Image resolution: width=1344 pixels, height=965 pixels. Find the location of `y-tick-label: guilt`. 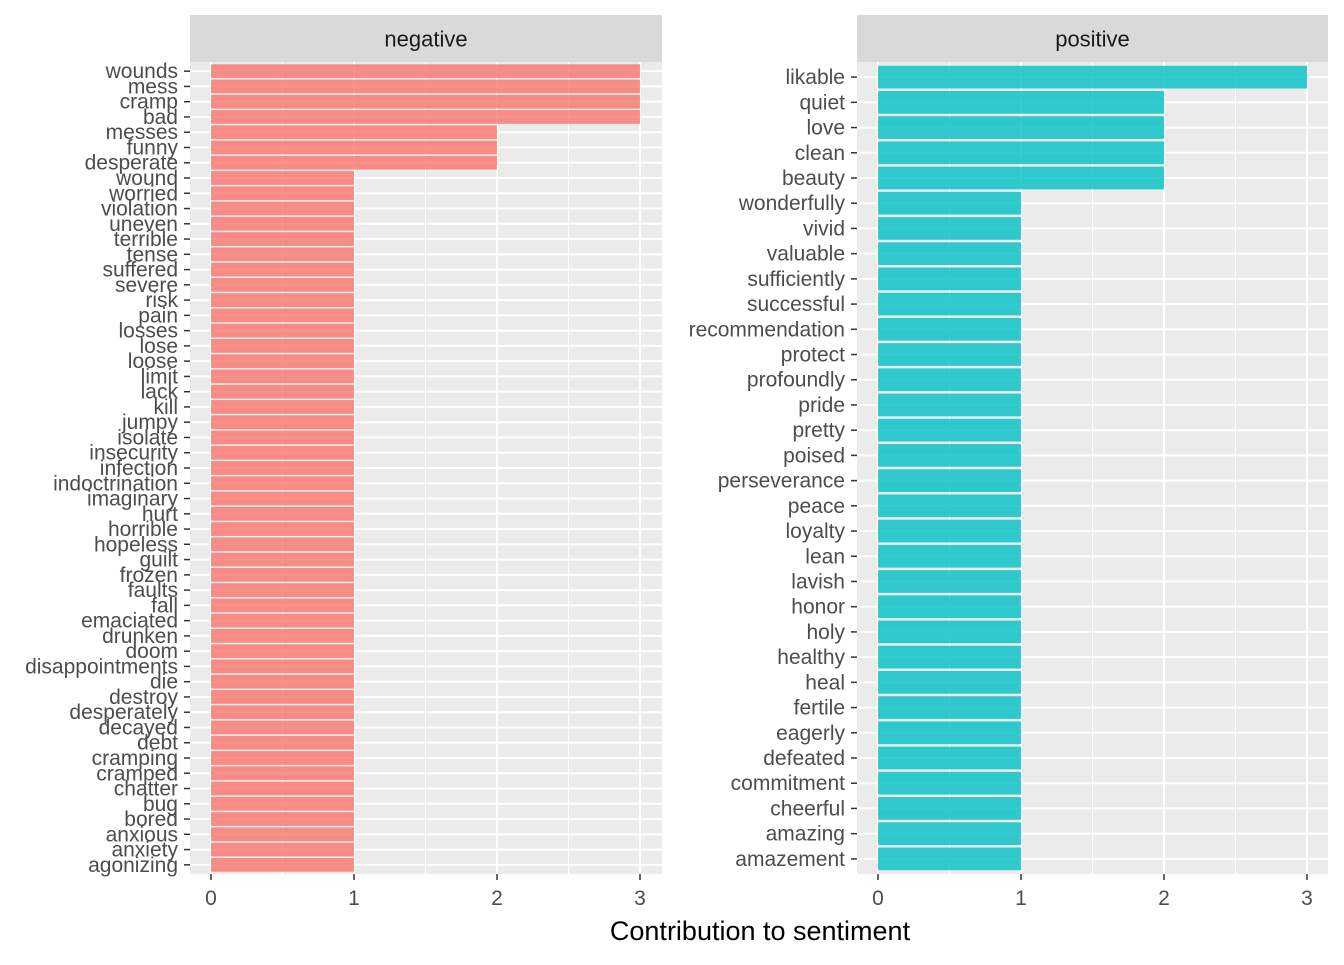

y-tick-label: guilt is located at coordinates (158, 560).